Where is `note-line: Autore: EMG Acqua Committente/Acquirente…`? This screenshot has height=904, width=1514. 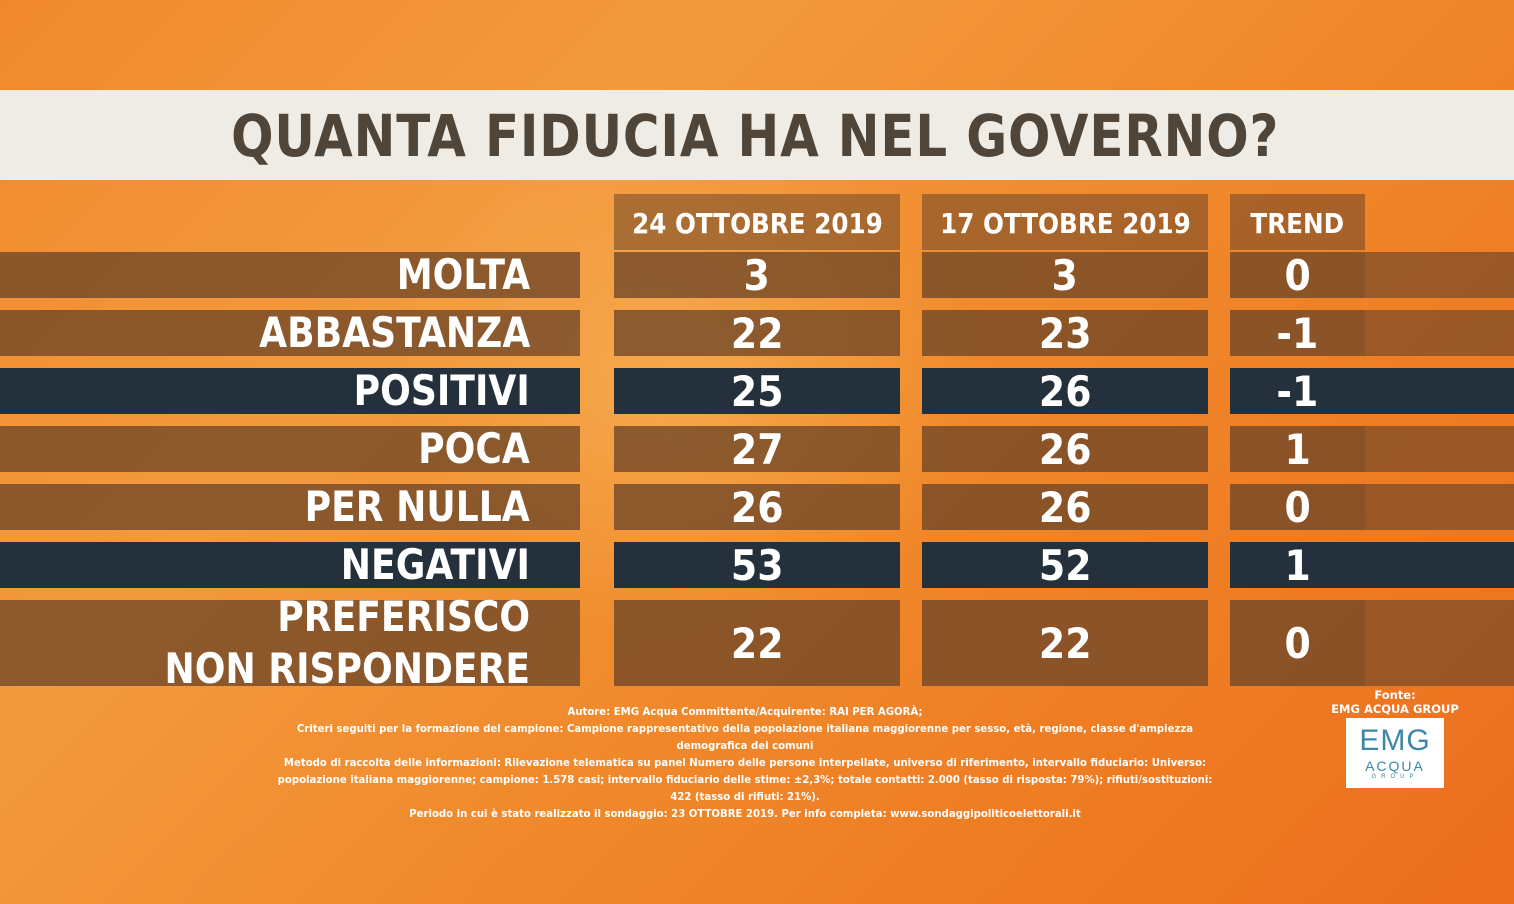 note-line: Autore: EMG Acqua Committente/Acquirente… is located at coordinates (745, 711).